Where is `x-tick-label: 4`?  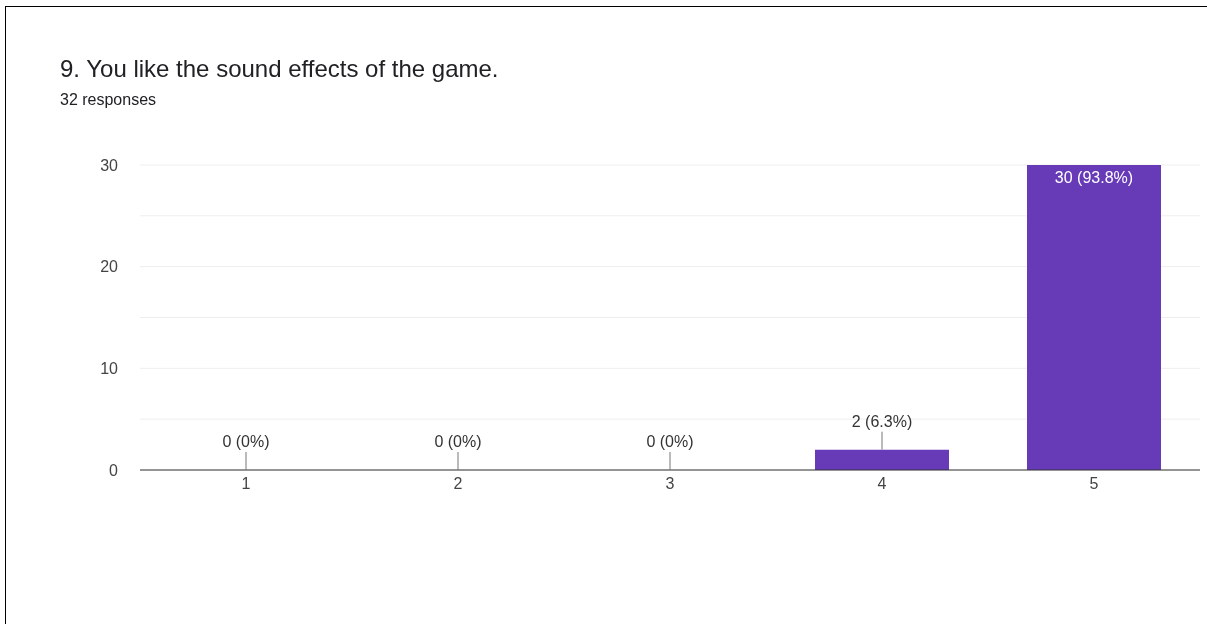
x-tick-label: 4 is located at coordinates (882, 484).